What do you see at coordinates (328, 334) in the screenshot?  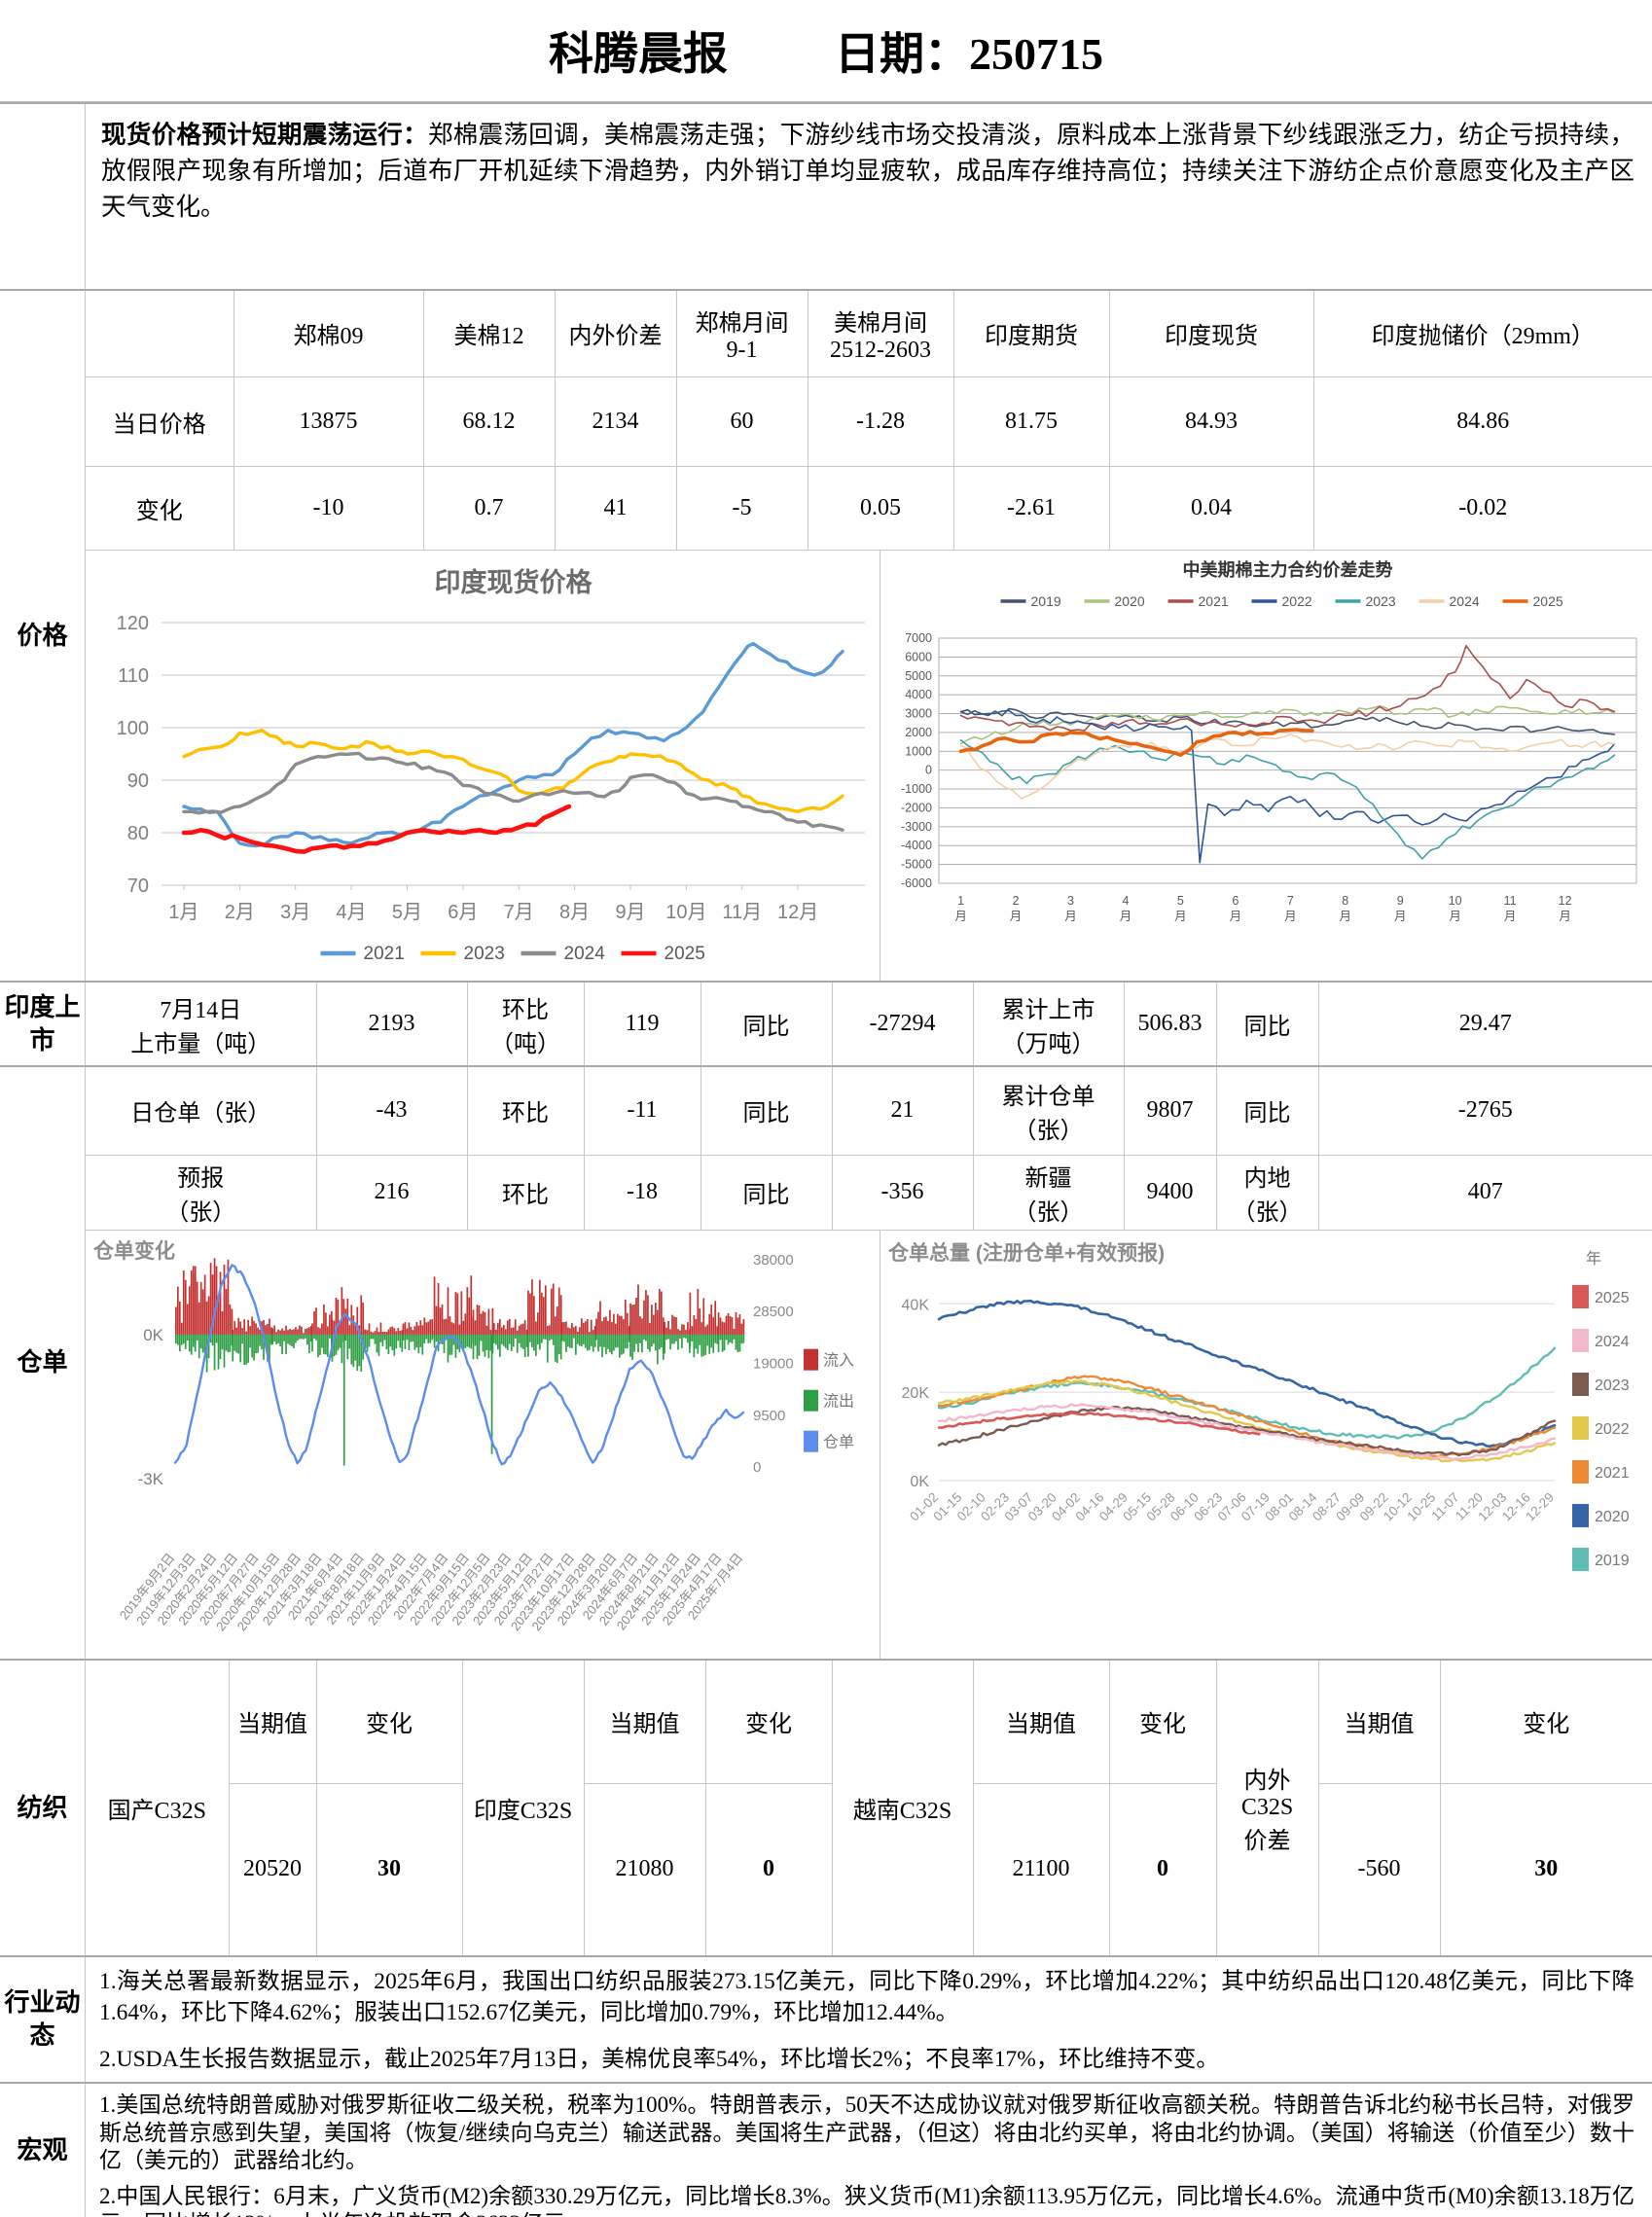 I see `price-col-header: 郑棉09` at bounding box center [328, 334].